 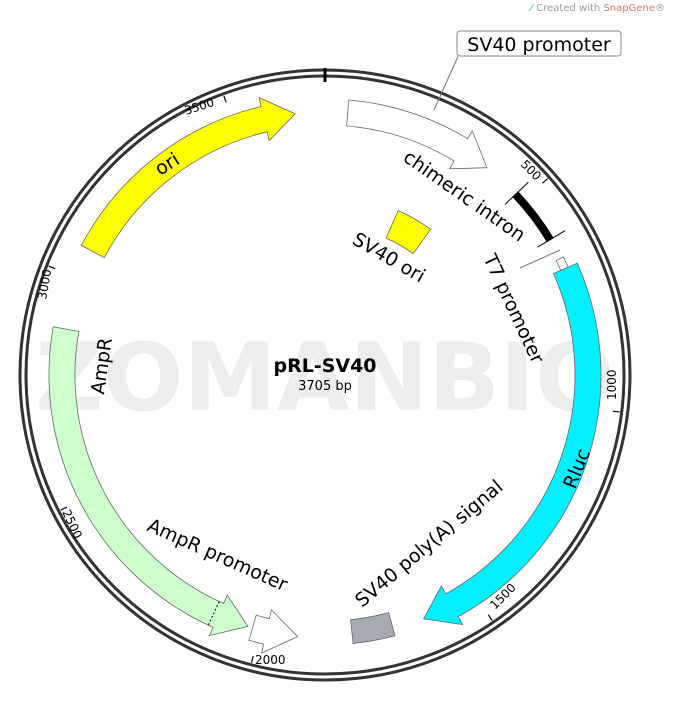 I want to click on snapgene-credit: ⁄ Created with SnapGene®, so click(x=598, y=8).